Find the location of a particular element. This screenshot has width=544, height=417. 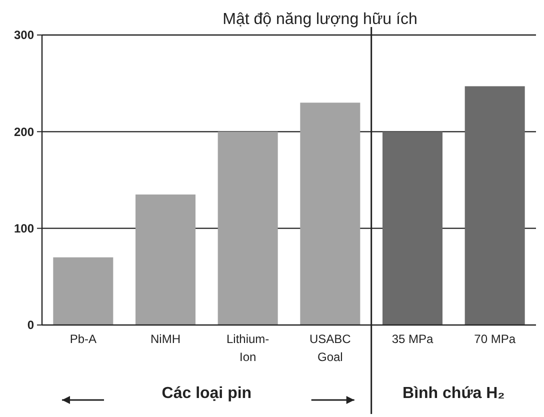

x-tick-label: Pb-A is located at coordinates (83, 339).